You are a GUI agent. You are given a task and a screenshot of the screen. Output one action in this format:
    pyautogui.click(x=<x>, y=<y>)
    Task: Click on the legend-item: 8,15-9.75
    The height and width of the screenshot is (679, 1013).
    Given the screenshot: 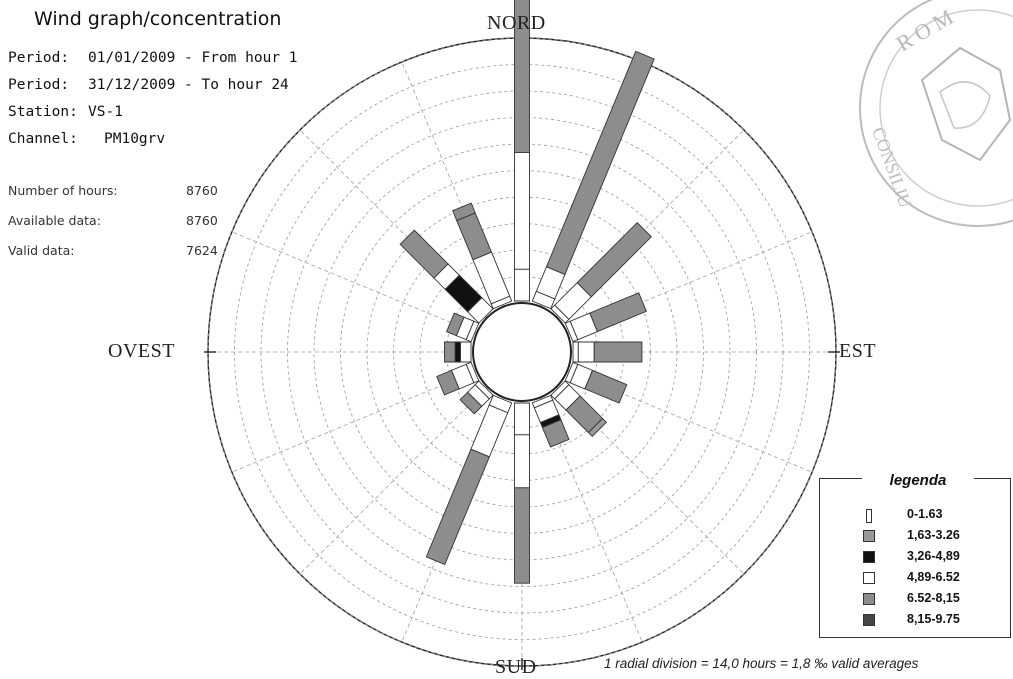 What is the action you would take?
    pyautogui.click(x=914, y=620)
    